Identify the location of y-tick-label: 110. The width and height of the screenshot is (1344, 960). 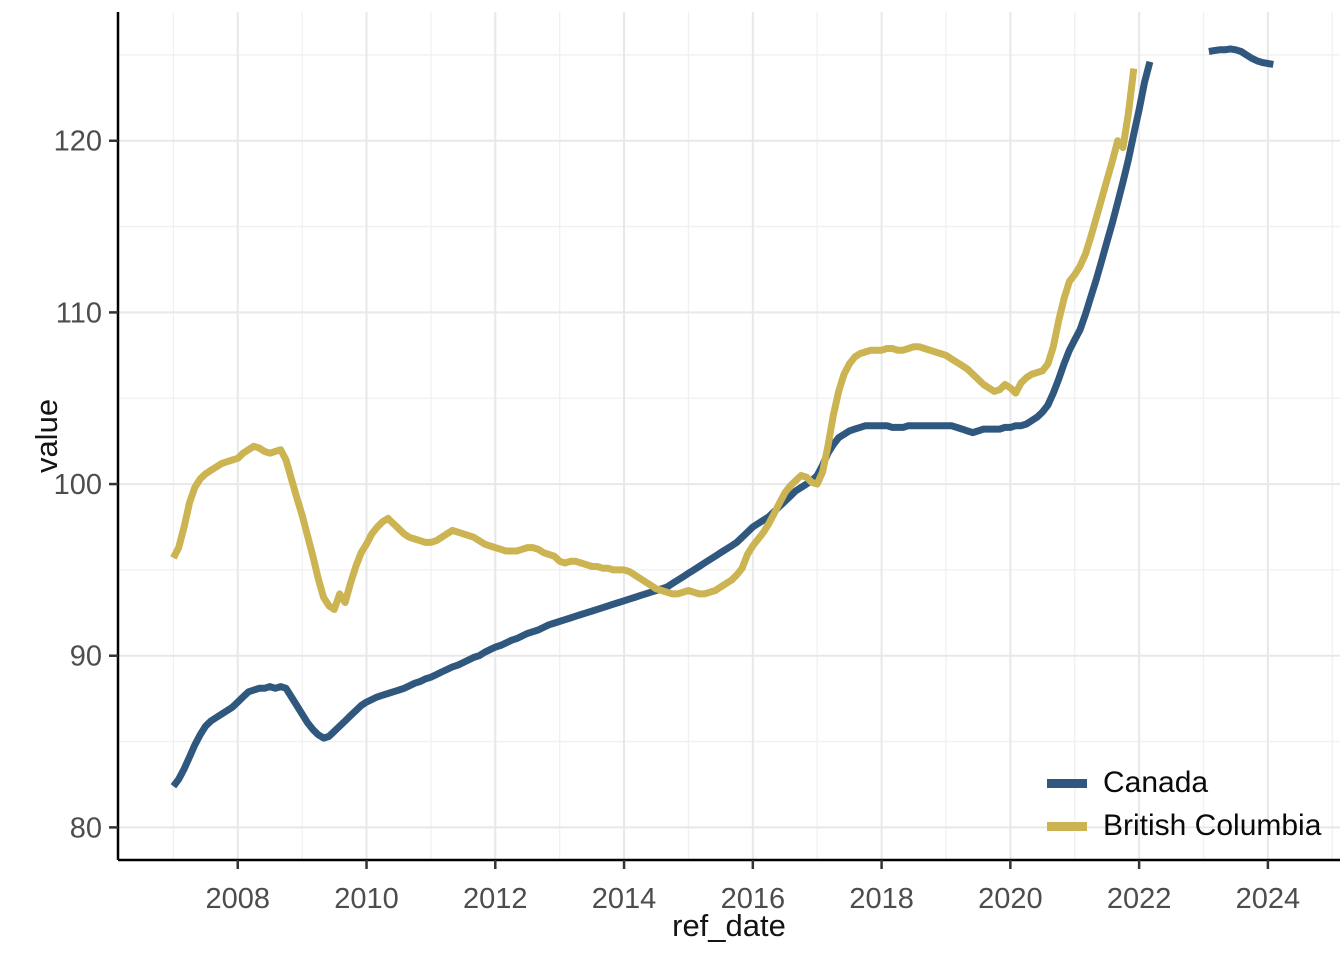
(79, 313).